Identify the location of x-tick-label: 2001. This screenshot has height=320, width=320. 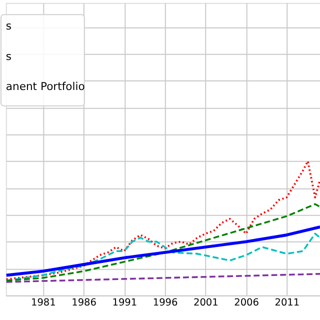
(205, 303).